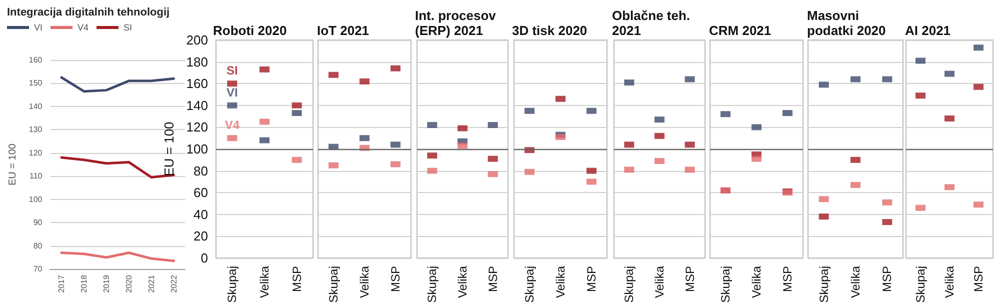 The height and width of the screenshot is (307, 1000). I want to click on series-label: SI, so click(232, 71).